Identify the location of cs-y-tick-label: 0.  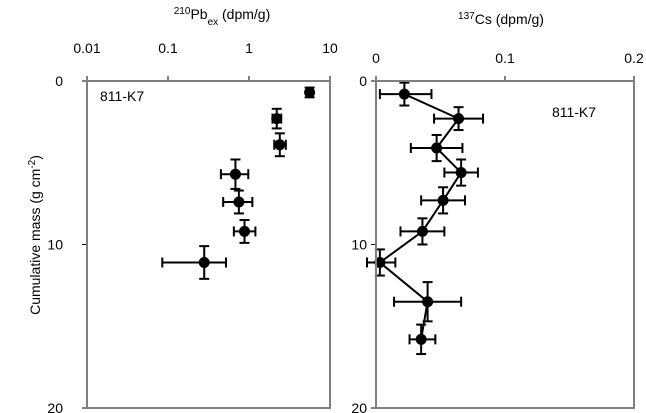
(363, 81).